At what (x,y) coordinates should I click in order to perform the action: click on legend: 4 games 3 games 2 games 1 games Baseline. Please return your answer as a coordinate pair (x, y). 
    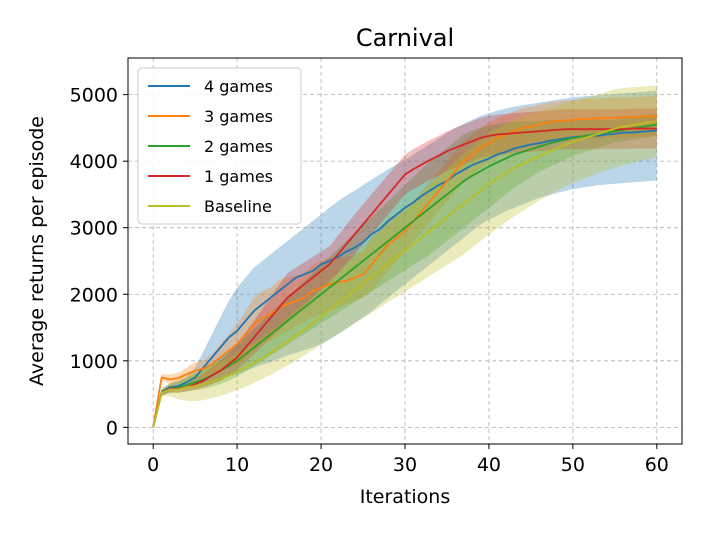
    Looking at the image, I should click on (219, 146).